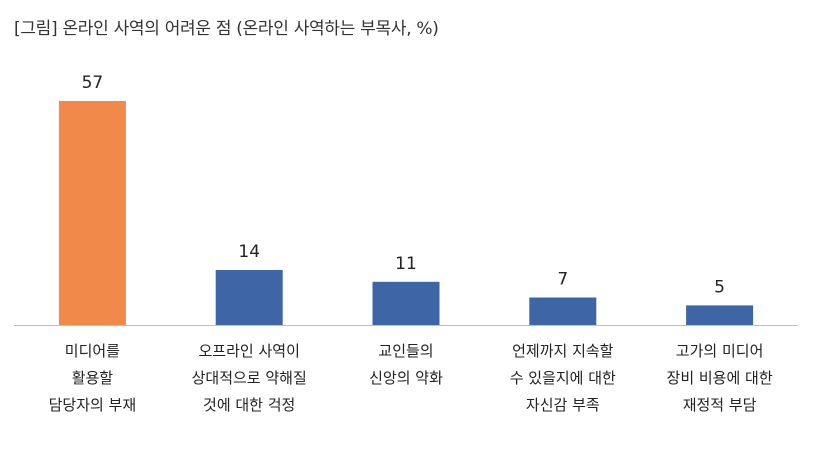  What do you see at coordinates (226, 29) in the screenshot?
I see `chart-title: [그림] 온라인 사역의 어려운 점 (온라인 사역하는 부목사, %)` at bounding box center [226, 29].